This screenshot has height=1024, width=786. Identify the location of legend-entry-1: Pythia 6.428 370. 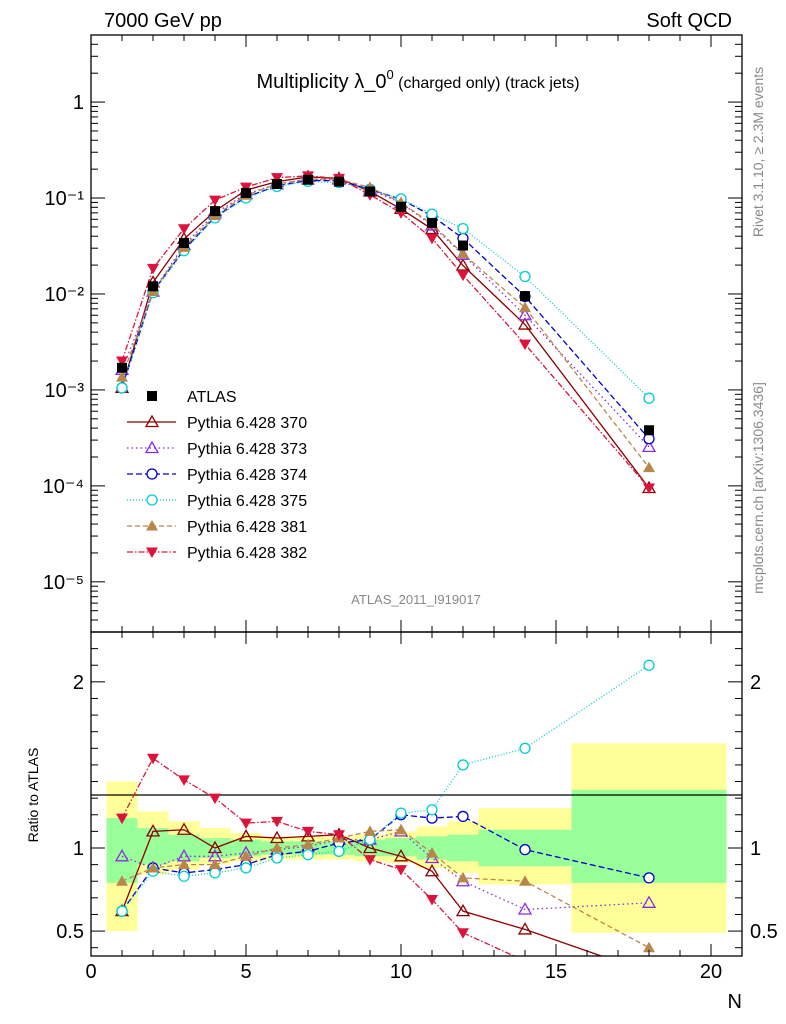
(217, 423).